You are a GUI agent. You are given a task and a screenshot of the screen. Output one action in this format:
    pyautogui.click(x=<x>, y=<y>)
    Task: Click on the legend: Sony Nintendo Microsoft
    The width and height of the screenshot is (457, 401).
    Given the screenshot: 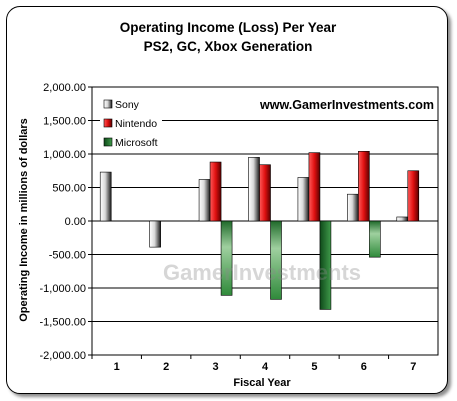 What is the action you would take?
    pyautogui.click(x=131, y=124)
    